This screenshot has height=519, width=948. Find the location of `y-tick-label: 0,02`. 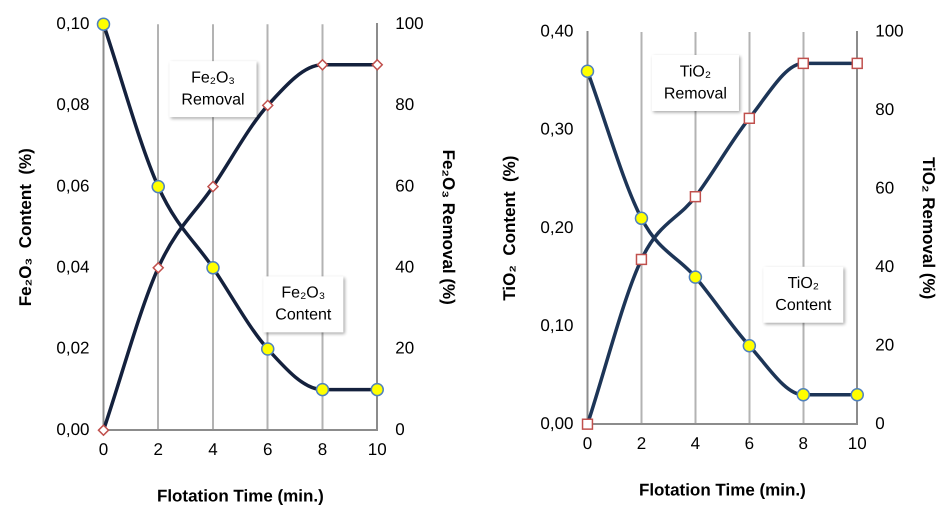

y-tick-label: 0,02 is located at coordinates (73, 348).